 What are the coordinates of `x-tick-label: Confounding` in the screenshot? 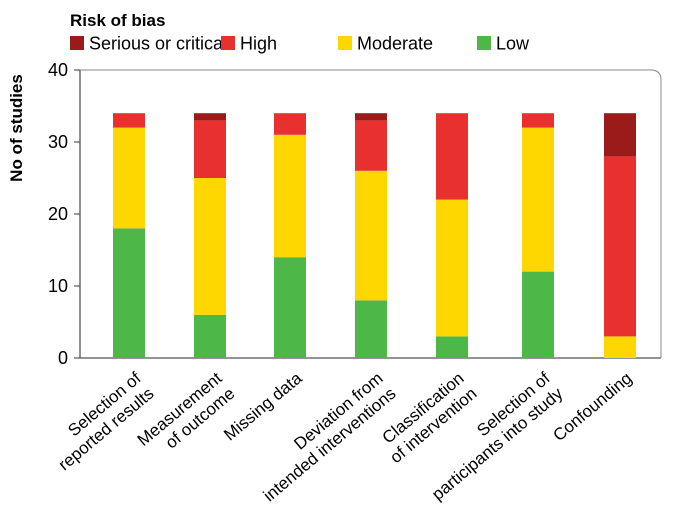 It's located at (592, 407).